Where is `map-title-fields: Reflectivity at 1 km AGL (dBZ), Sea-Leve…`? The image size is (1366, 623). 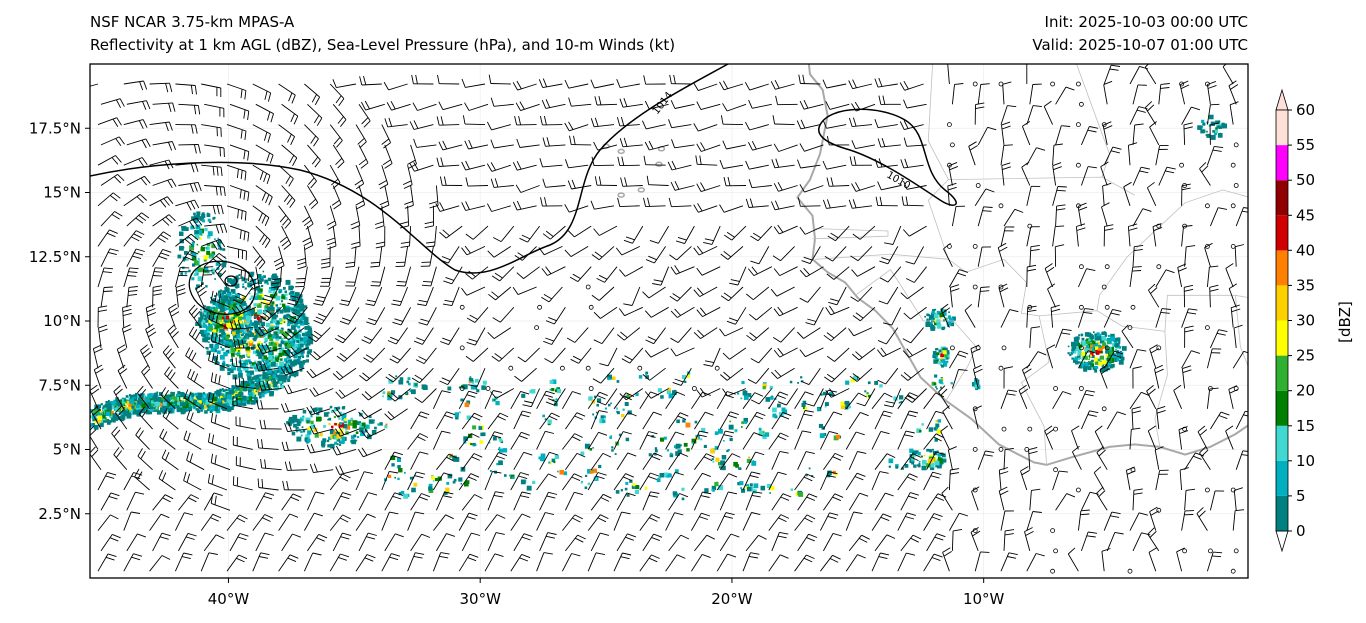
map-title-fields: Reflectivity at 1 km AGL (dBZ), Sea-Leve… is located at coordinates (383, 45).